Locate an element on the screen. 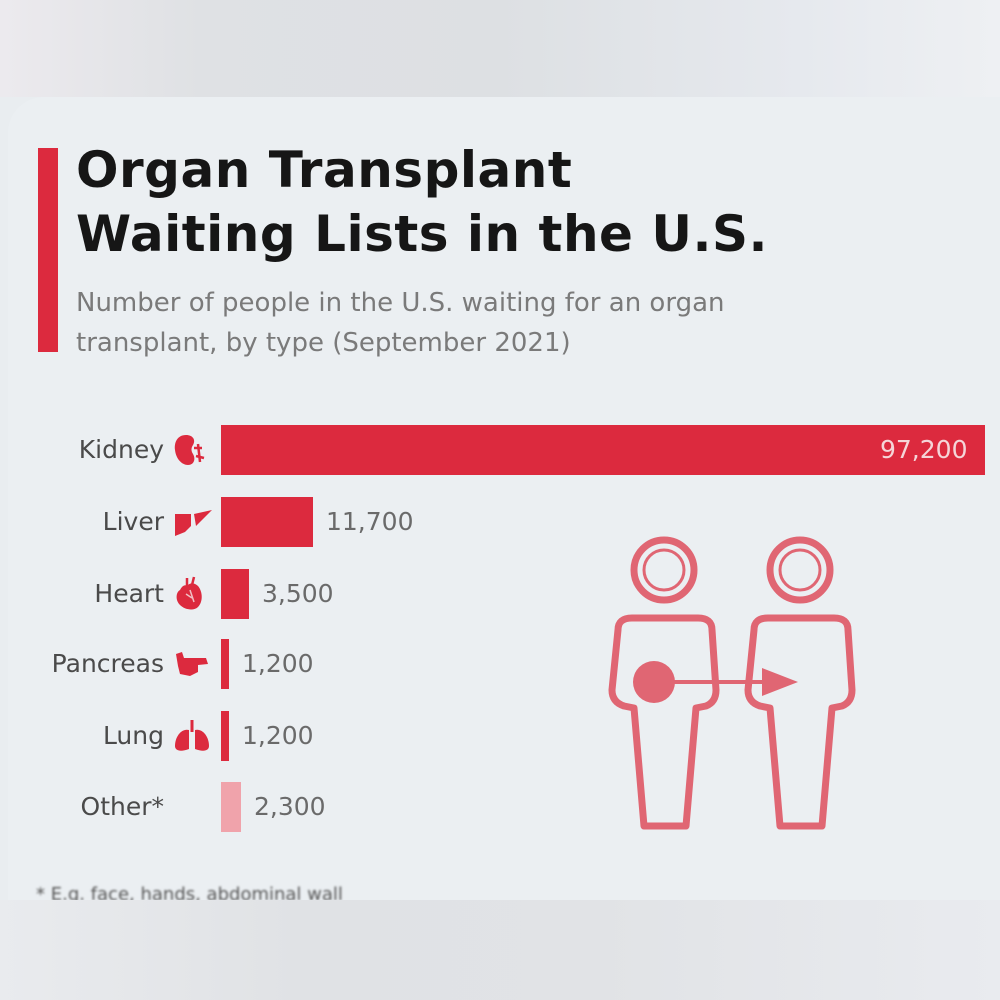  title-accent-bar is located at coordinates (48, 250).